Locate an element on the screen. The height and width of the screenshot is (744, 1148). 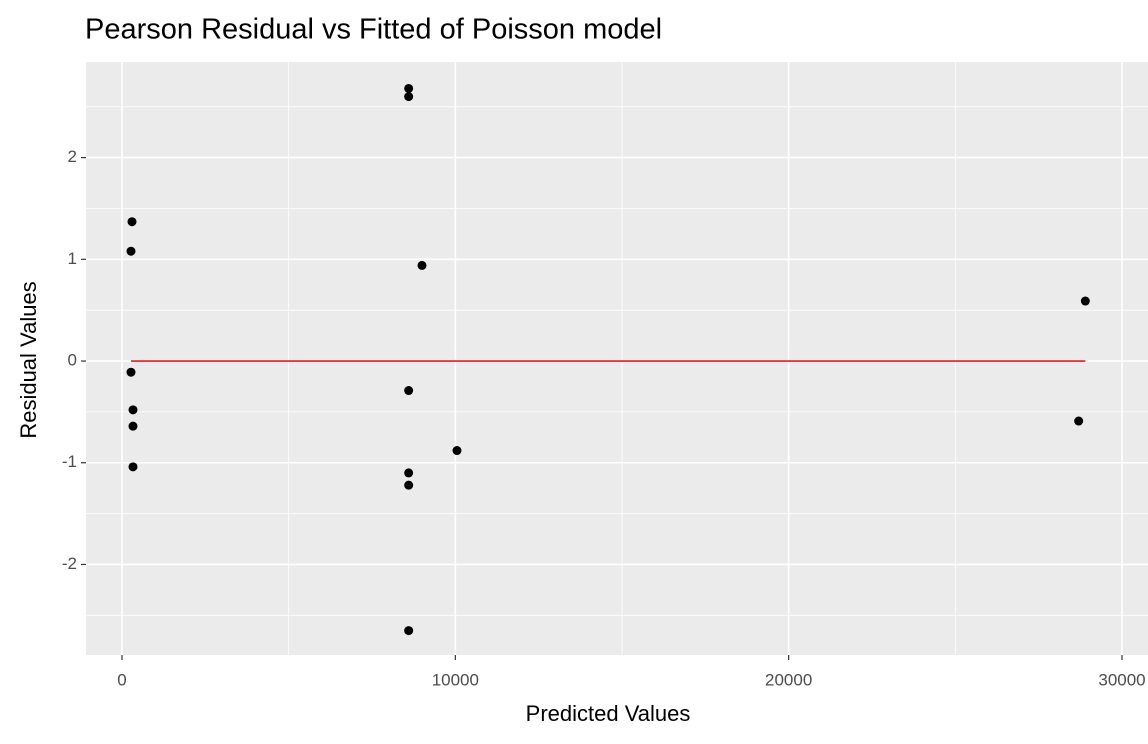
y-axis-title: Residual Values is located at coordinates (28, 359).